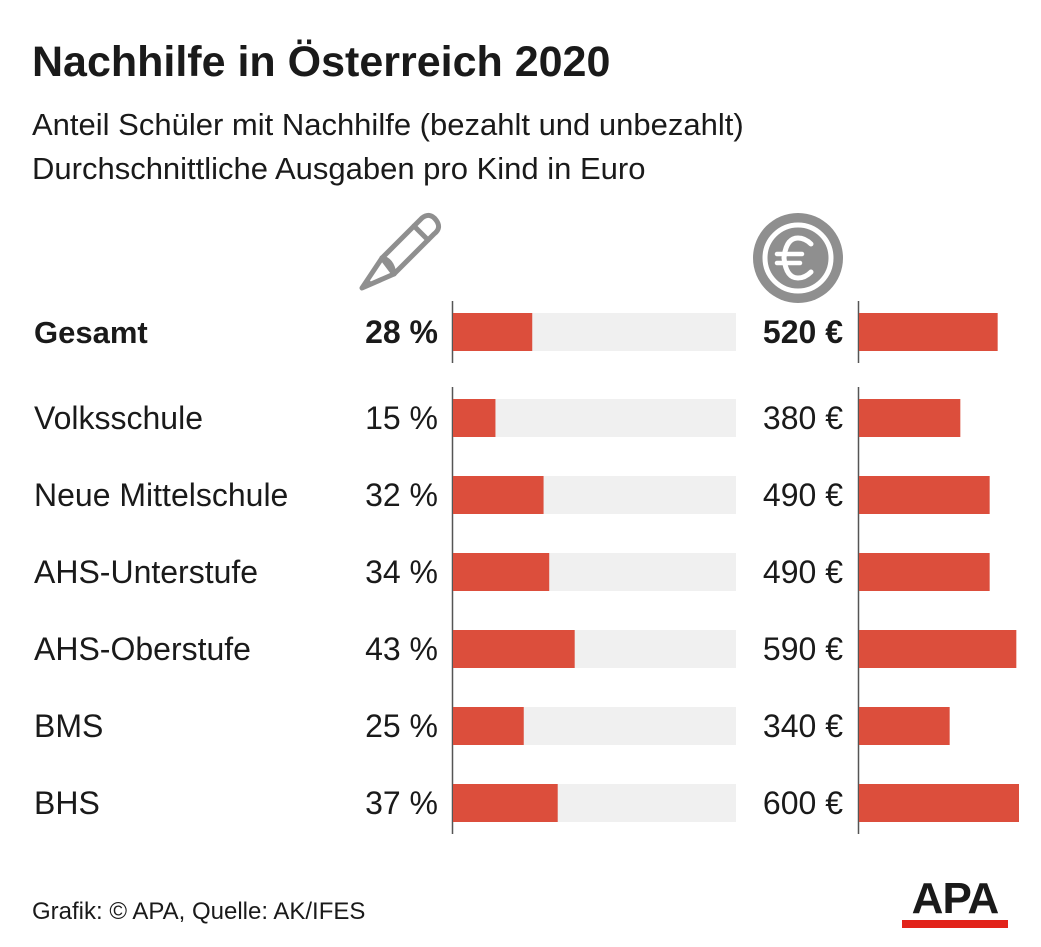 This screenshot has height=947, width=1041. What do you see at coordinates (146, 572) in the screenshot?
I see `category-label: AHS-Unterstufe` at bounding box center [146, 572].